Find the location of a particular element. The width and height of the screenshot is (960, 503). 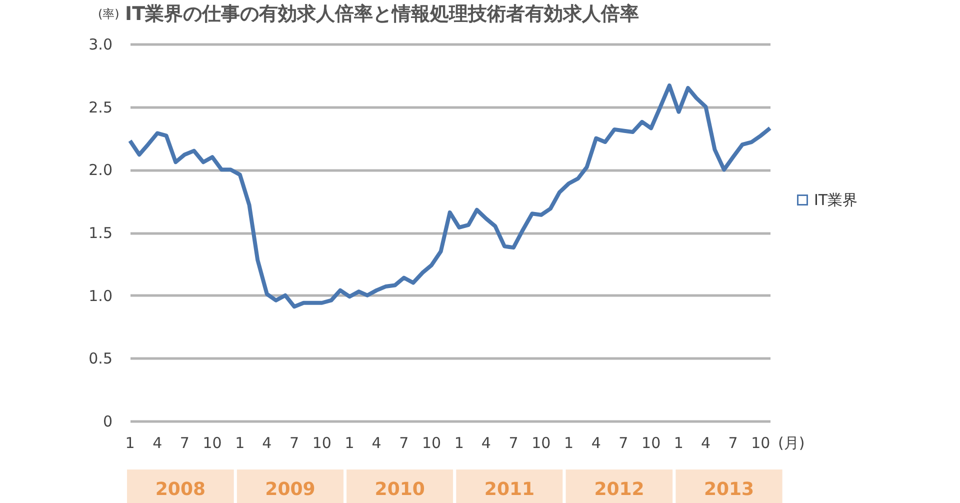

y-tick-label: 3.0 is located at coordinates (100, 45).